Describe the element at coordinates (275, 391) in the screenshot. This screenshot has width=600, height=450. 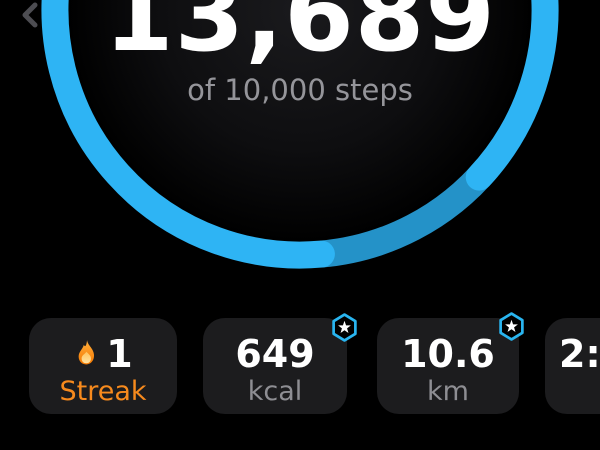
I see `stat-label-calories: kcal` at that location.